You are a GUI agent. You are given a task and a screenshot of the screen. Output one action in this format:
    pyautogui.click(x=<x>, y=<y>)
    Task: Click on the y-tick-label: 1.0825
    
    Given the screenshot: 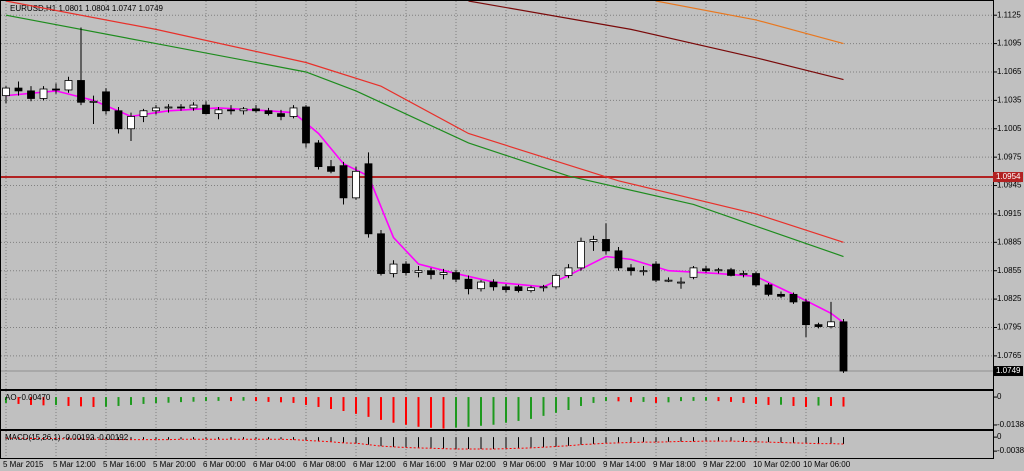 What is the action you would take?
    pyautogui.click(x=1009, y=298)
    